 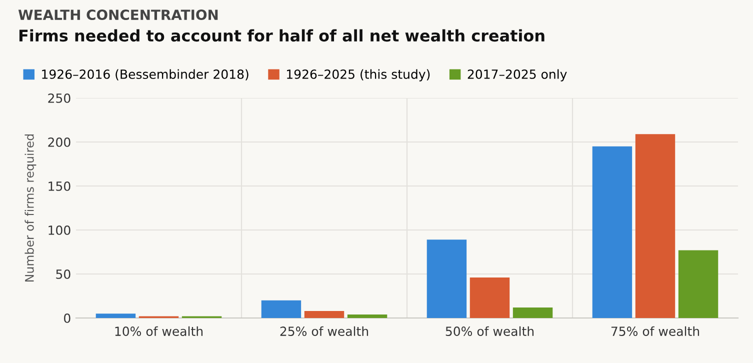 I want to click on y-tick-label: 150, so click(x=59, y=186).